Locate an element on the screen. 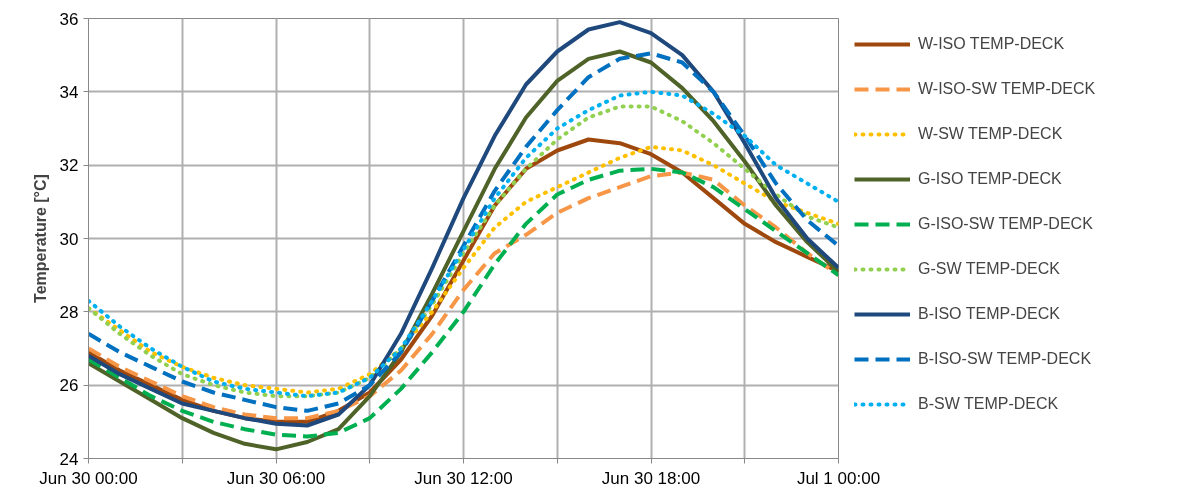 The height and width of the screenshot is (502, 1200). y-tick-label: 26 is located at coordinates (69, 386).